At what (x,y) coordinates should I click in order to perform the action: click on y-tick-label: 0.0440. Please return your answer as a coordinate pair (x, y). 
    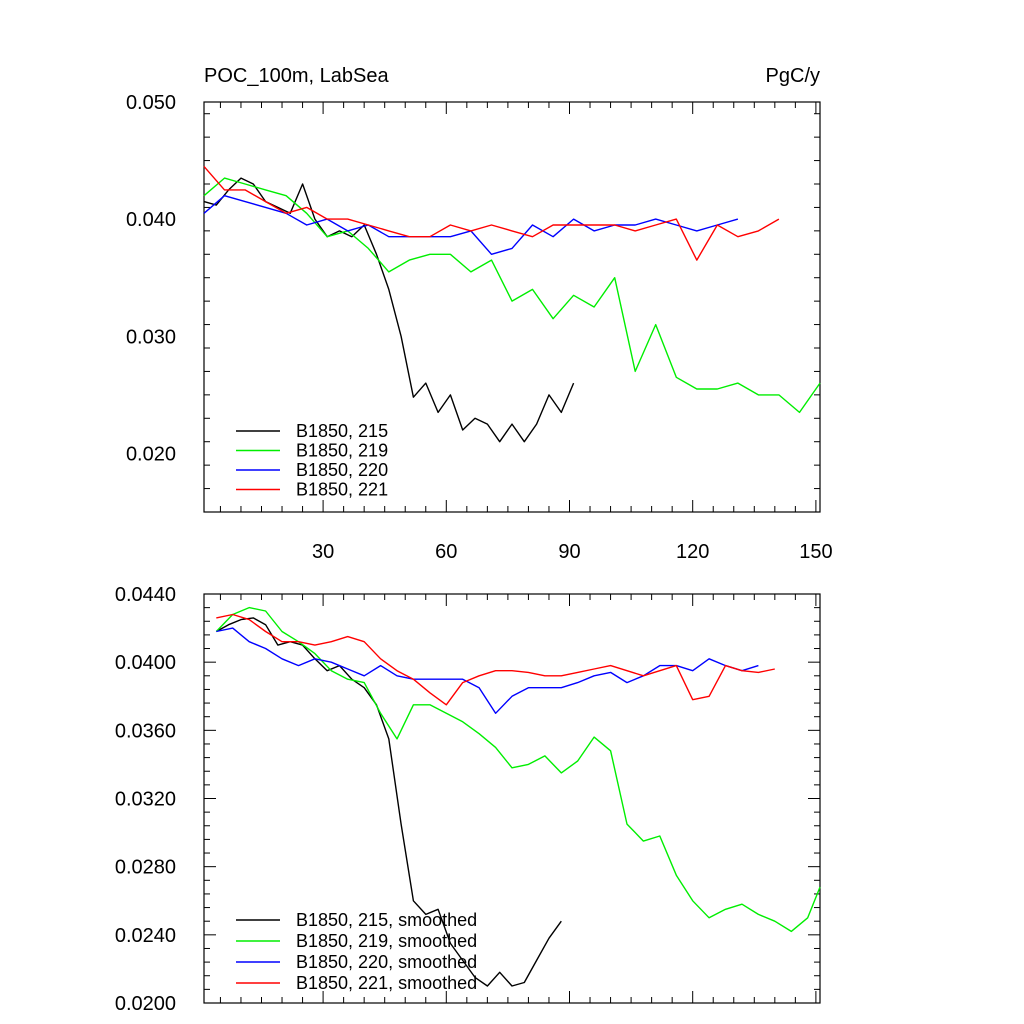
    Looking at the image, I should click on (145, 595).